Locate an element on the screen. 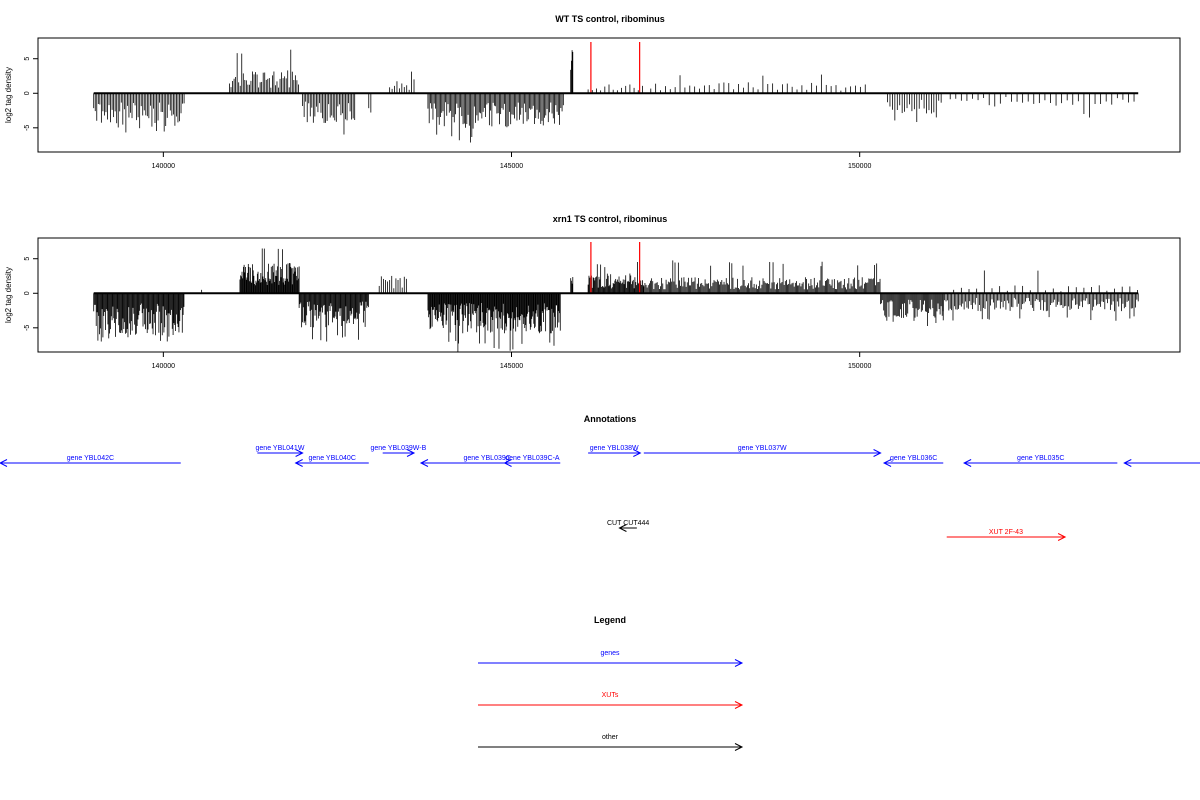 This screenshot has height=800, width=1200. feature-label: gene YBL035C is located at coordinates (1040, 458).